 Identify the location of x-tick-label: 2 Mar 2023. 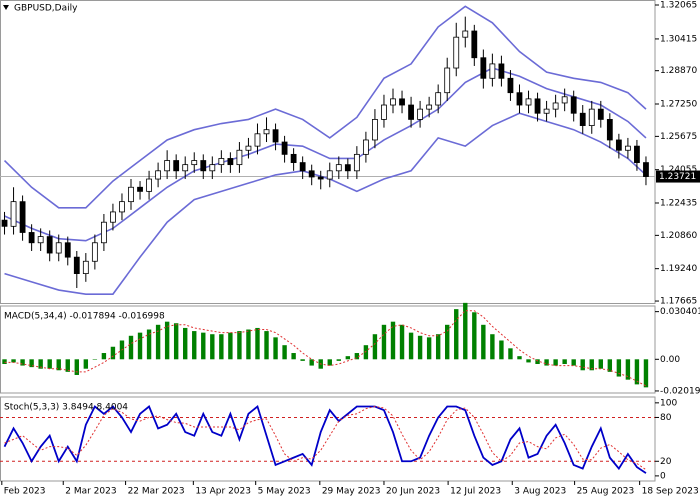
(90, 492).